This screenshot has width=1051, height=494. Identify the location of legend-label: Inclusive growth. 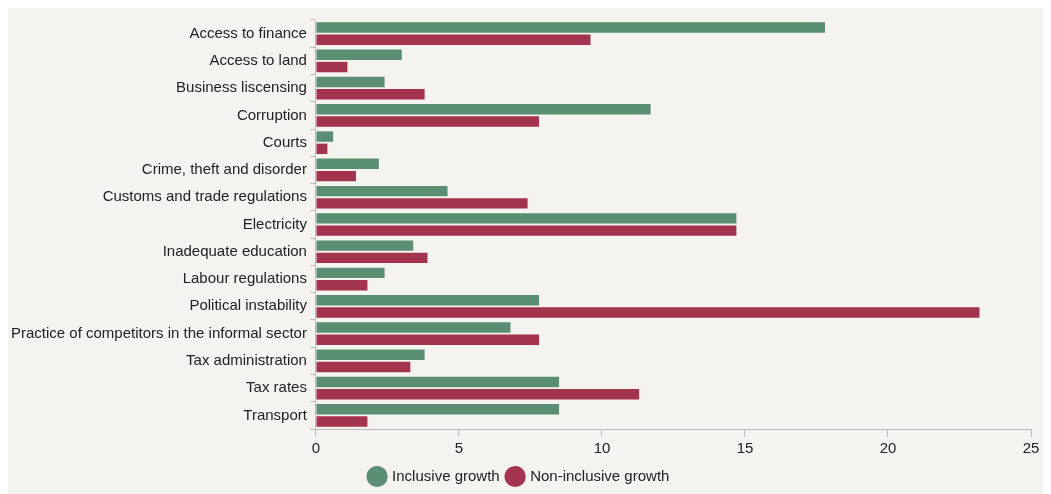
(446, 475).